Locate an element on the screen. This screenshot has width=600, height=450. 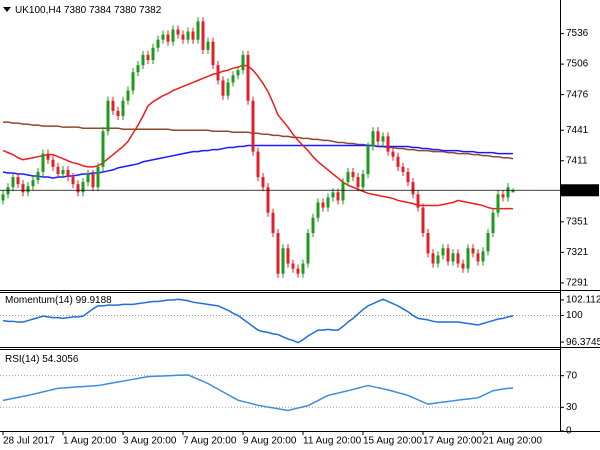
y-tick-label: 7441 is located at coordinates (577, 130).